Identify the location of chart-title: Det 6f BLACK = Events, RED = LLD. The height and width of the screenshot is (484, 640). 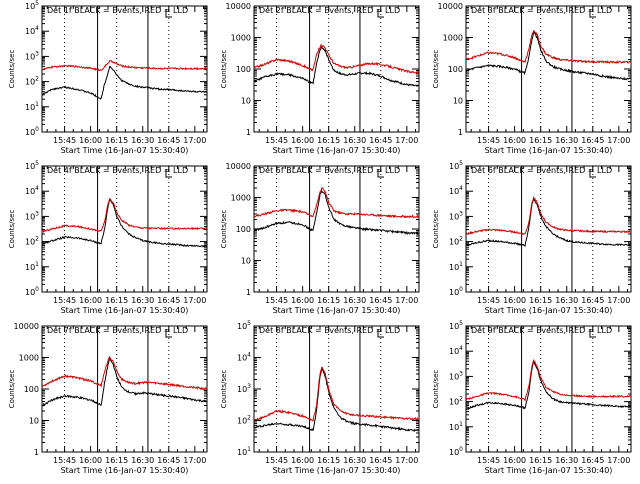
(541, 170).